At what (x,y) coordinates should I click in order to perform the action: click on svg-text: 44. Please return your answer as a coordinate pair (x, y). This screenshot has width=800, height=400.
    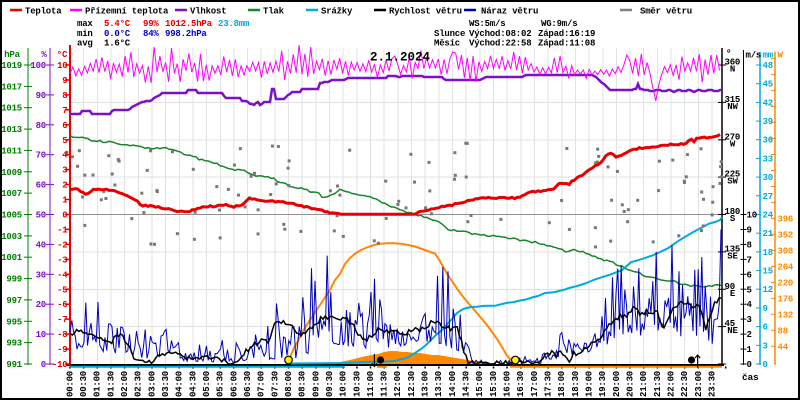
    Looking at the image, I should click on (783, 347).